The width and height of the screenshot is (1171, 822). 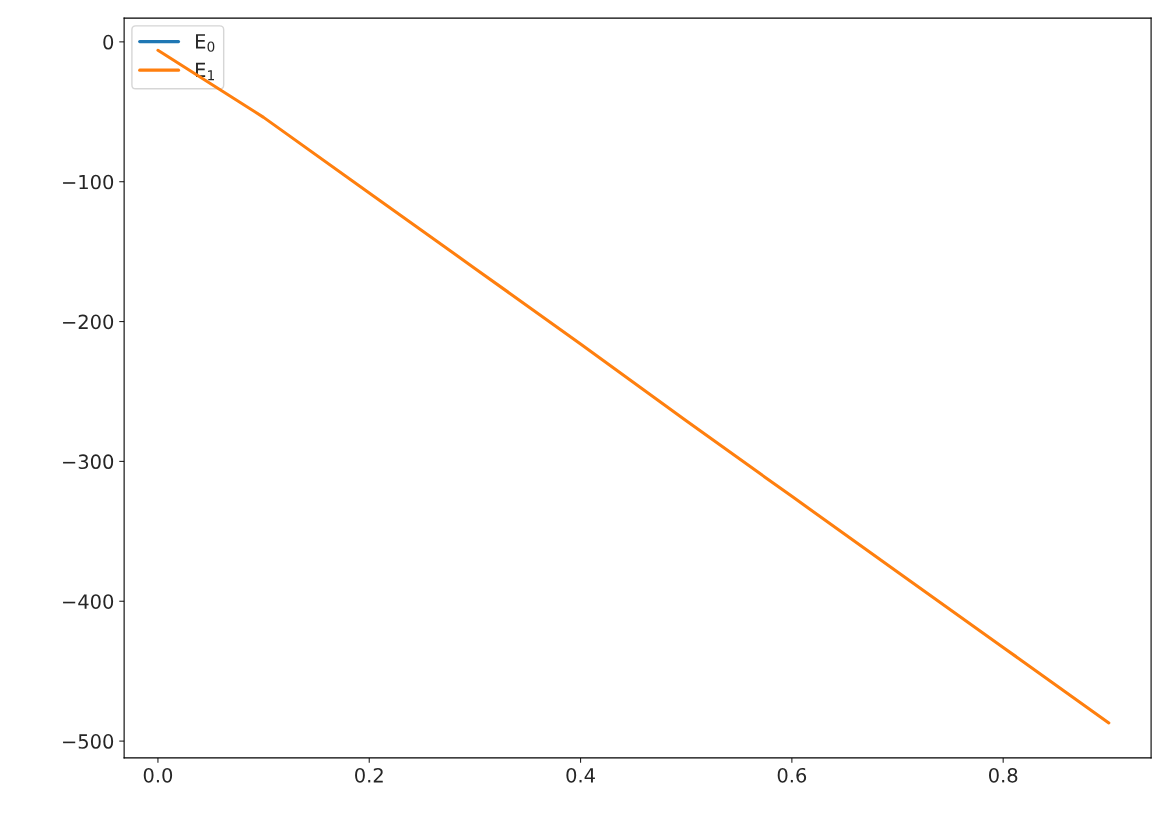 I want to click on y-tick-label: −200, so click(x=88, y=322).